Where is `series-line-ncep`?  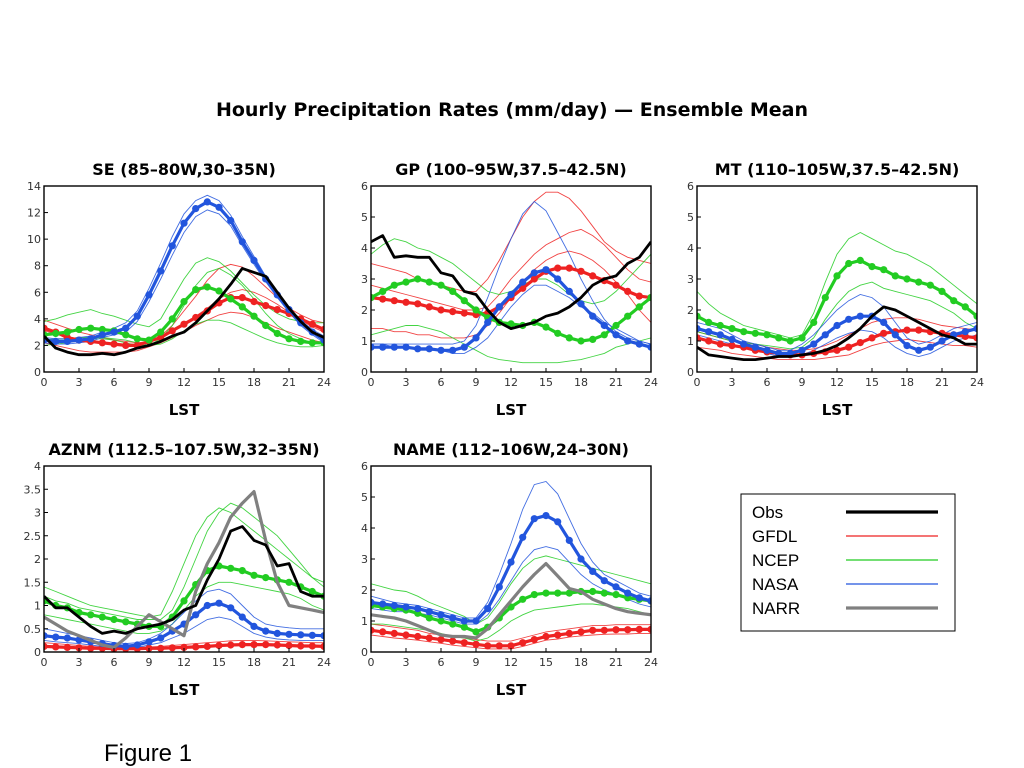 series-line-ncep is located at coordinates (184, 596).